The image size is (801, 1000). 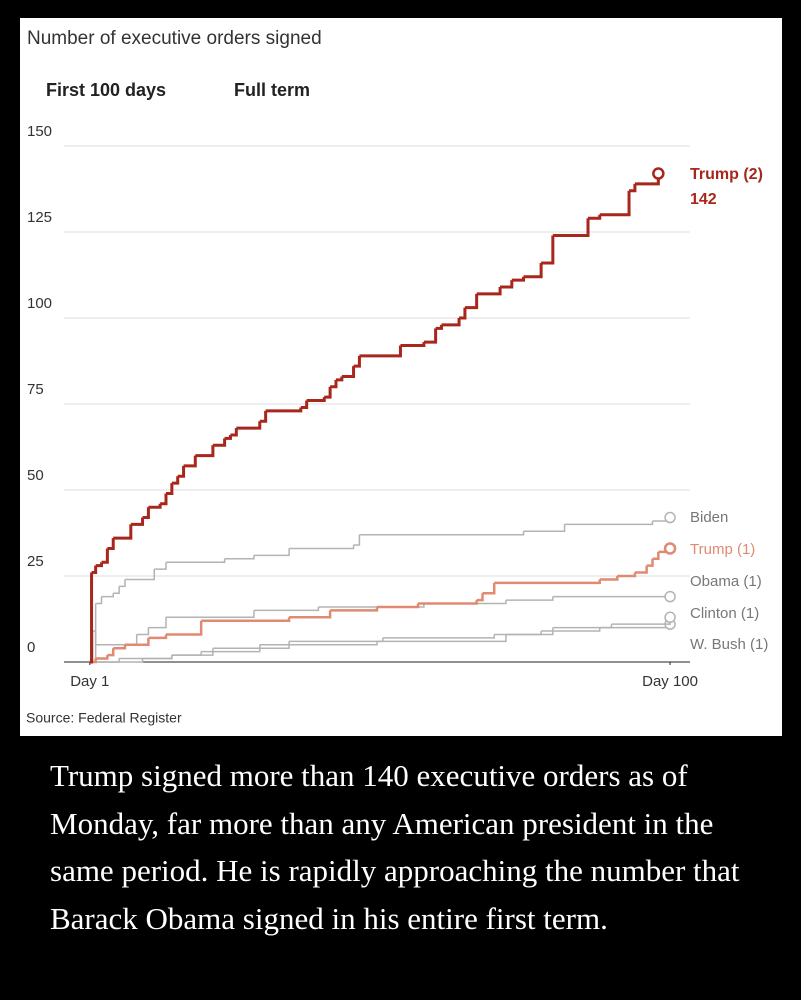 What do you see at coordinates (726, 174) in the screenshot?
I see `series-label: Trump (2)` at bounding box center [726, 174].